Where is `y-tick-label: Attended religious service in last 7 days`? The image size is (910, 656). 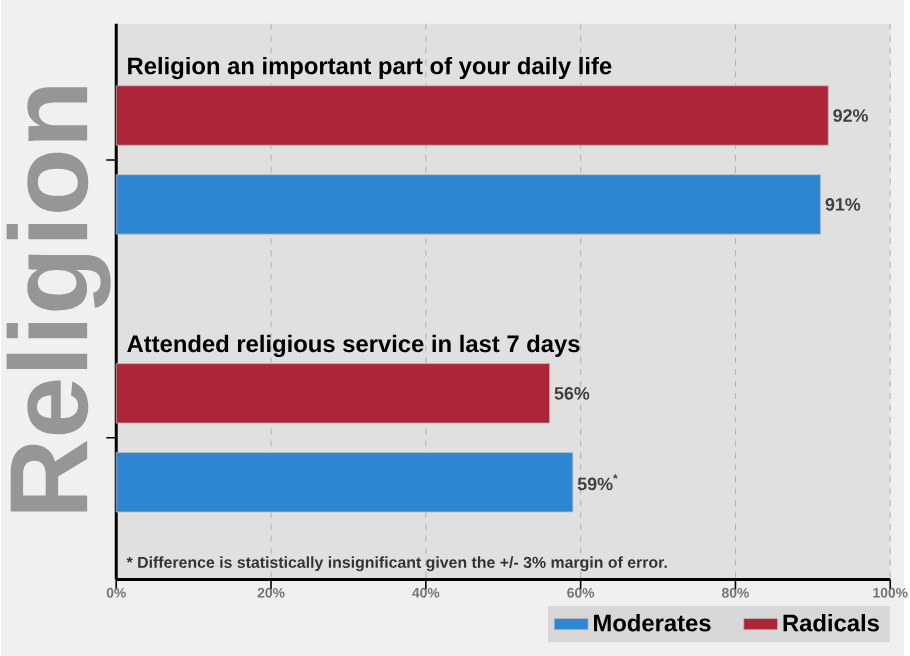
y-tick-label: Attended religious service in last 7 days is located at coordinates (353, 345).